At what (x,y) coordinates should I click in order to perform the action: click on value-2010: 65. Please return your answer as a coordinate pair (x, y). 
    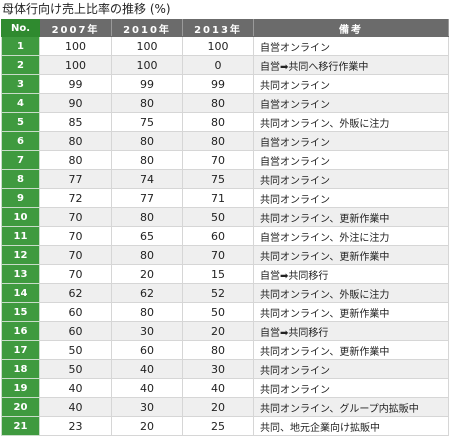
    Looking at the image, I should click on (147, 236).